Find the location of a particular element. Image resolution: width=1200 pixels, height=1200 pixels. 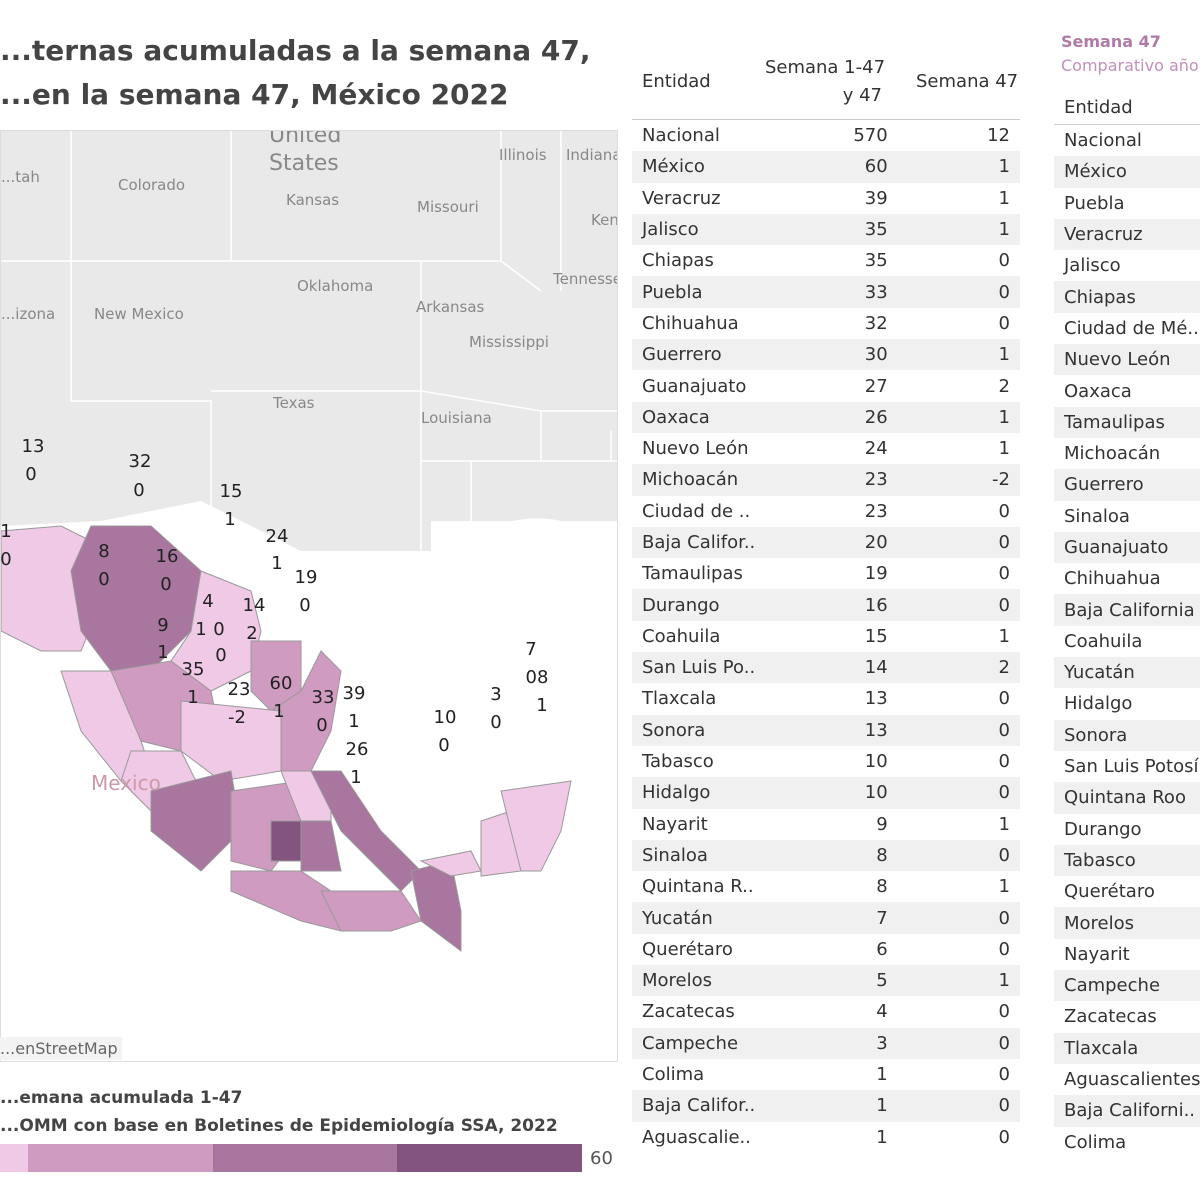

table-row: Querétaro is located at coordinates (1127, 891).